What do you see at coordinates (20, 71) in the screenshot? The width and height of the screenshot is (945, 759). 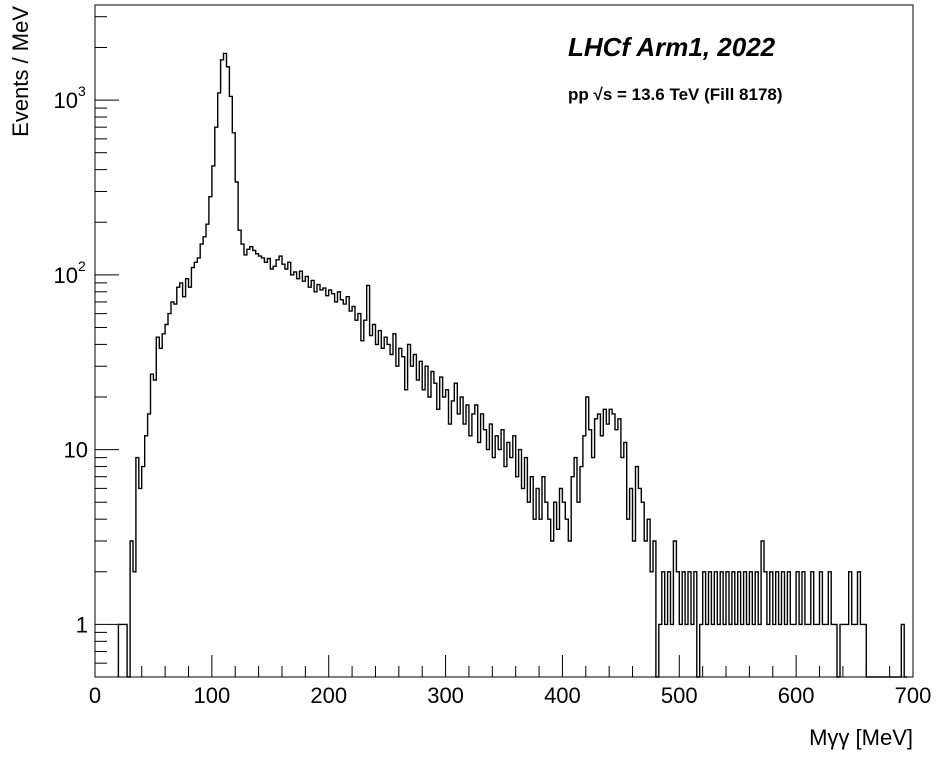 I see `y-axis-label: Events / MeV` at bounding box center [20, 71].